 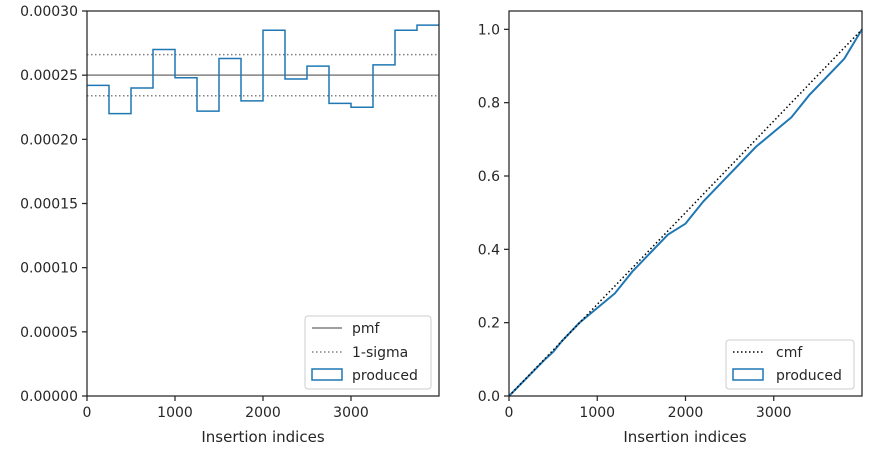 What do you see at coordinates (493, 213) in the screenshot?
I see `right-y-ticks: 0.0 0.2 0.4 0.6 0.8 1.0` at bounding box center [493, 213].